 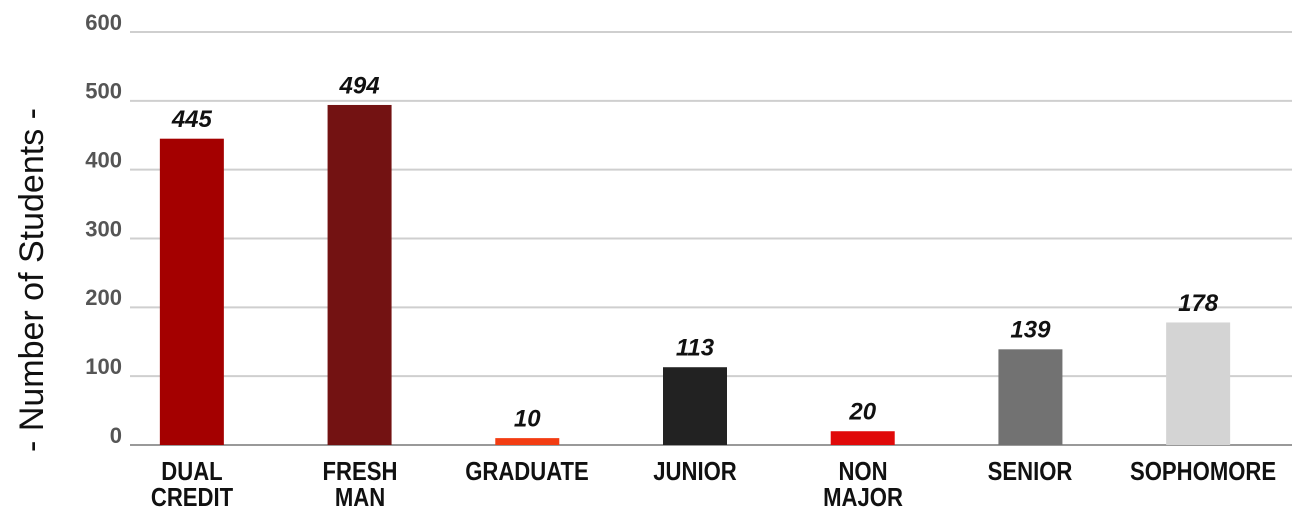 I want to click on y-tick-label: 100, so click(x=103, y=366).